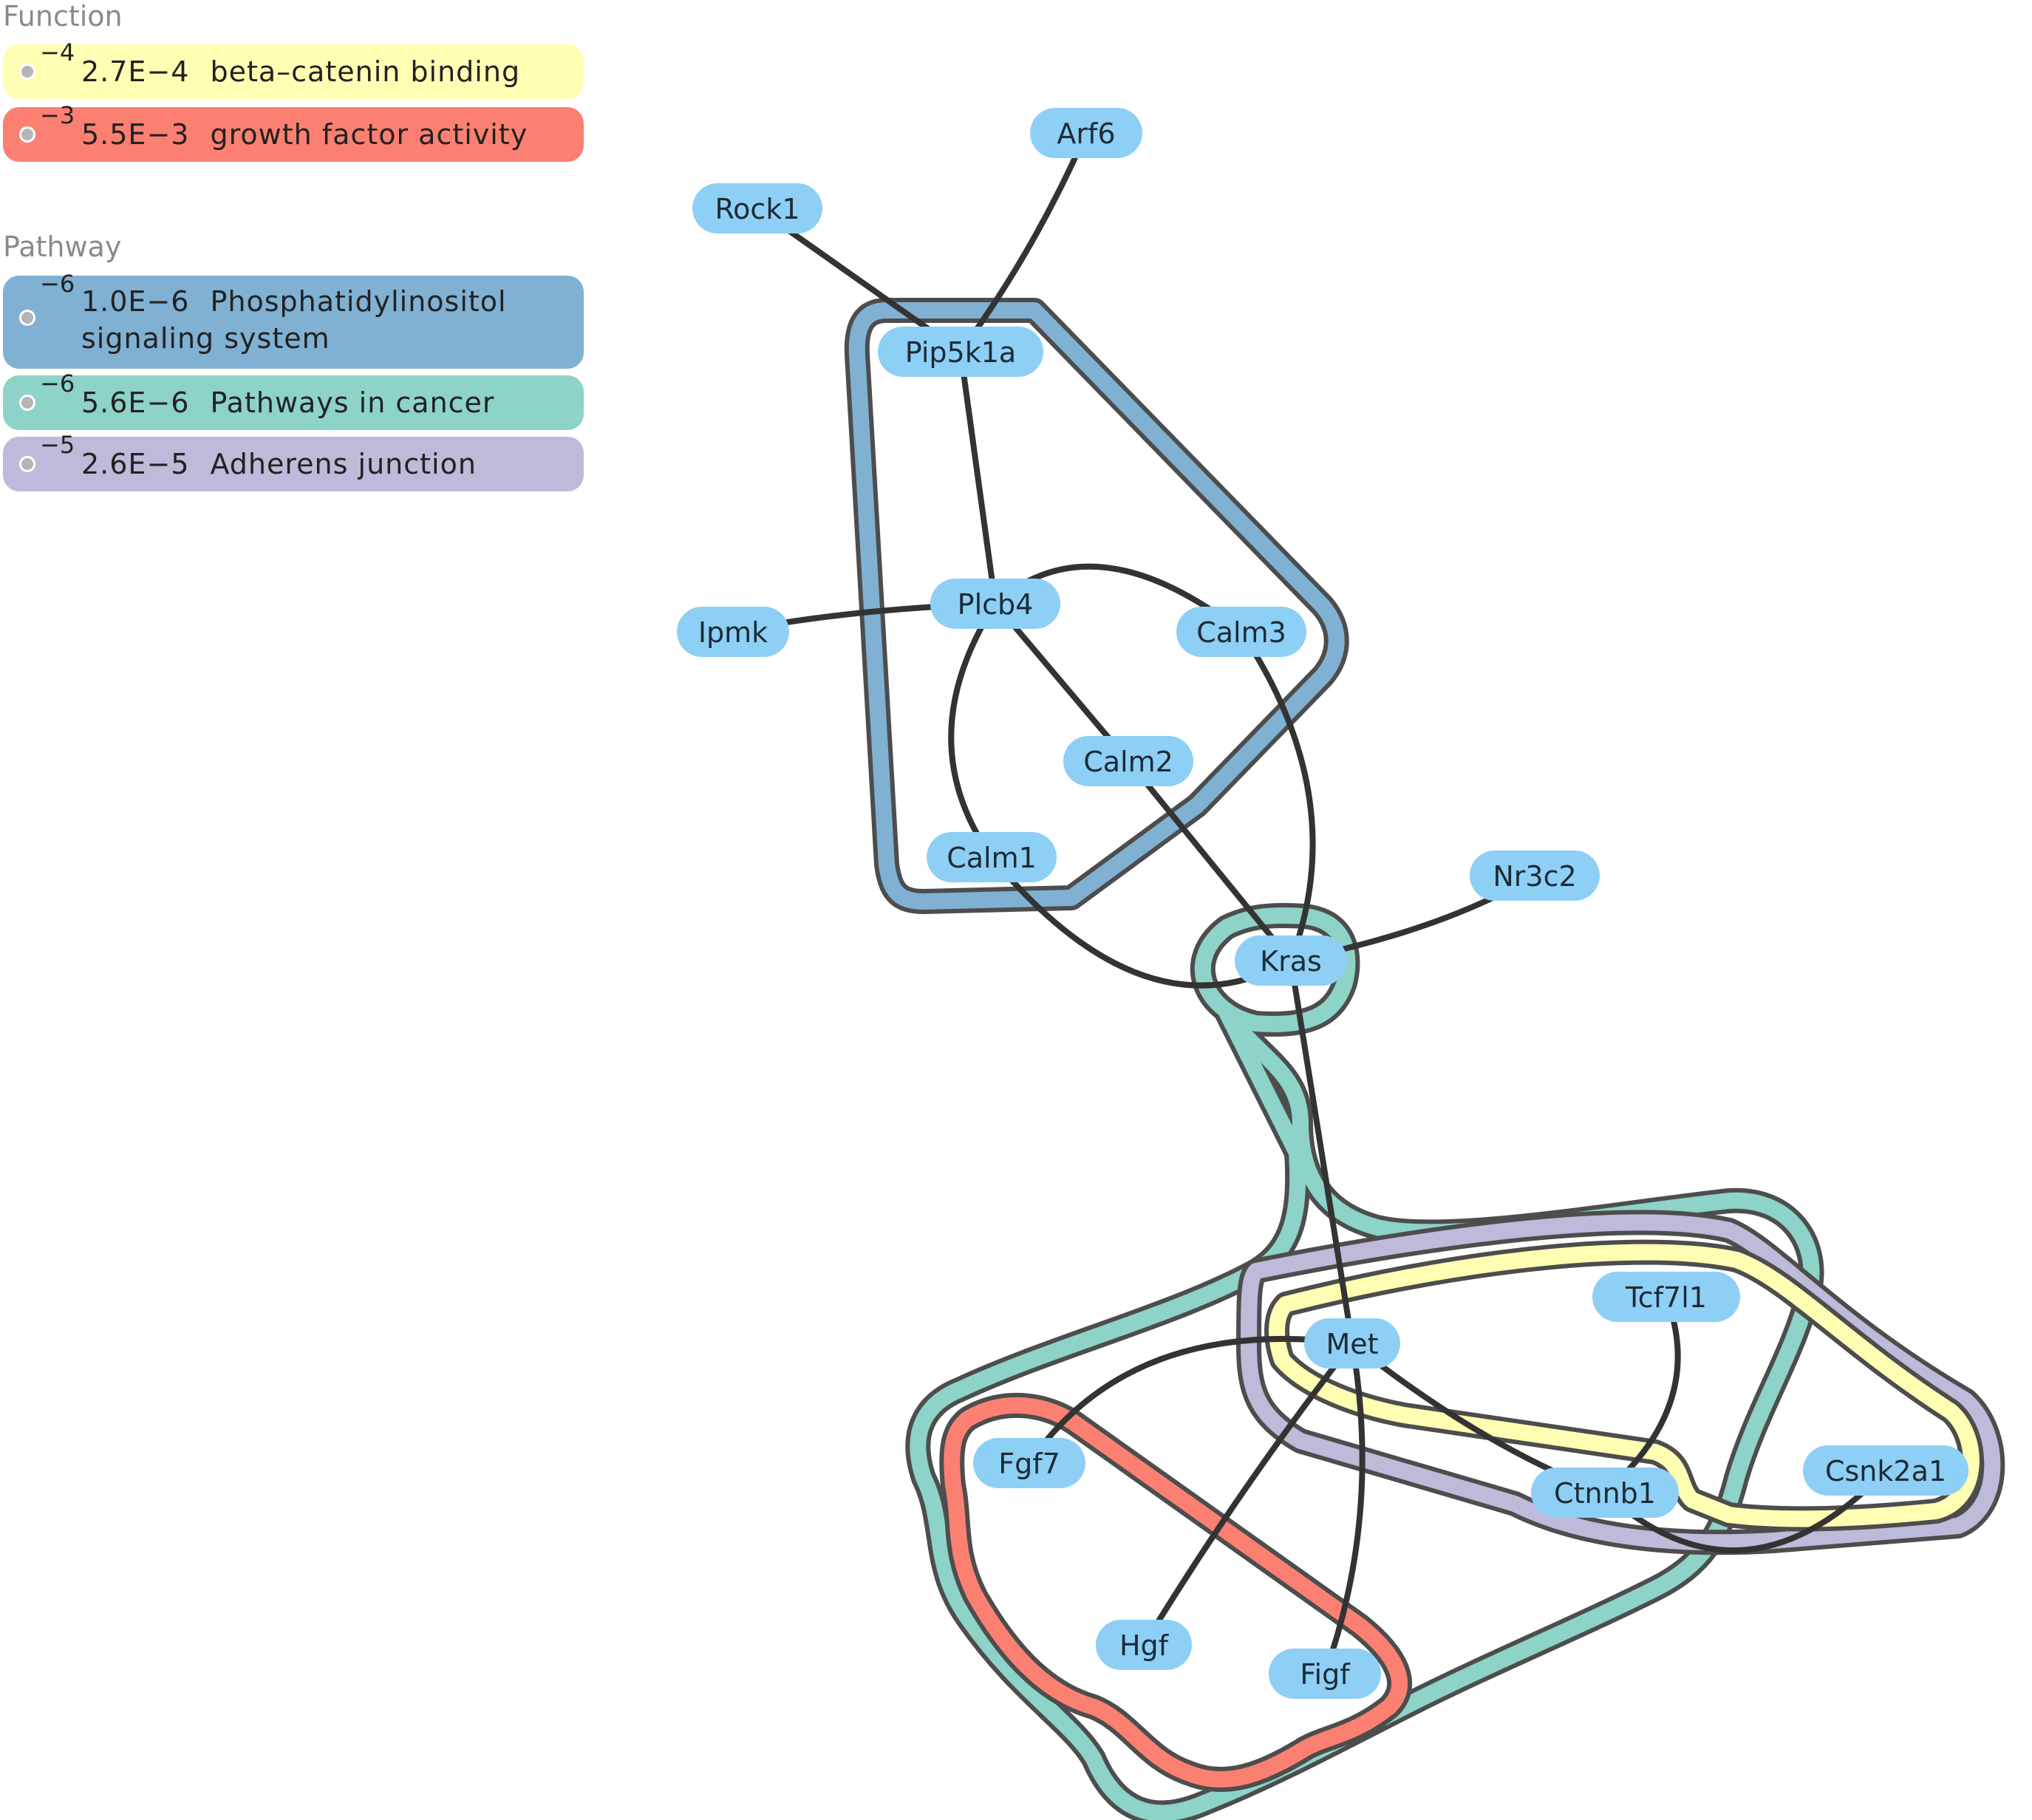 The image size is (2032, 1820). I want to click on node-ctnnb1: Ctnnb1, so click(1605, 1493).